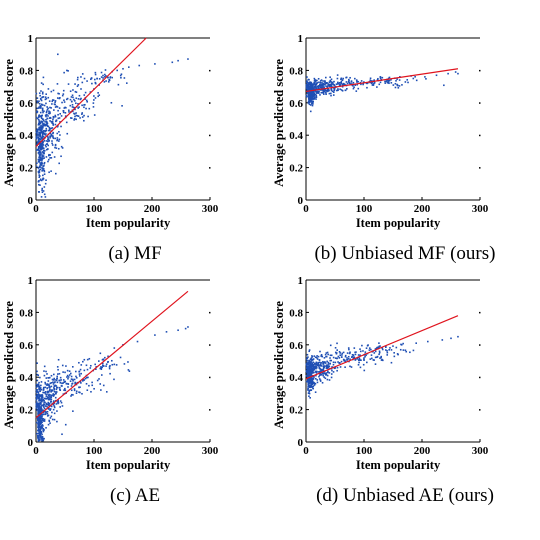 The width and height of the screenshot is (540, 540). I want to click on y-tick-label: 1, so click(301, 39).